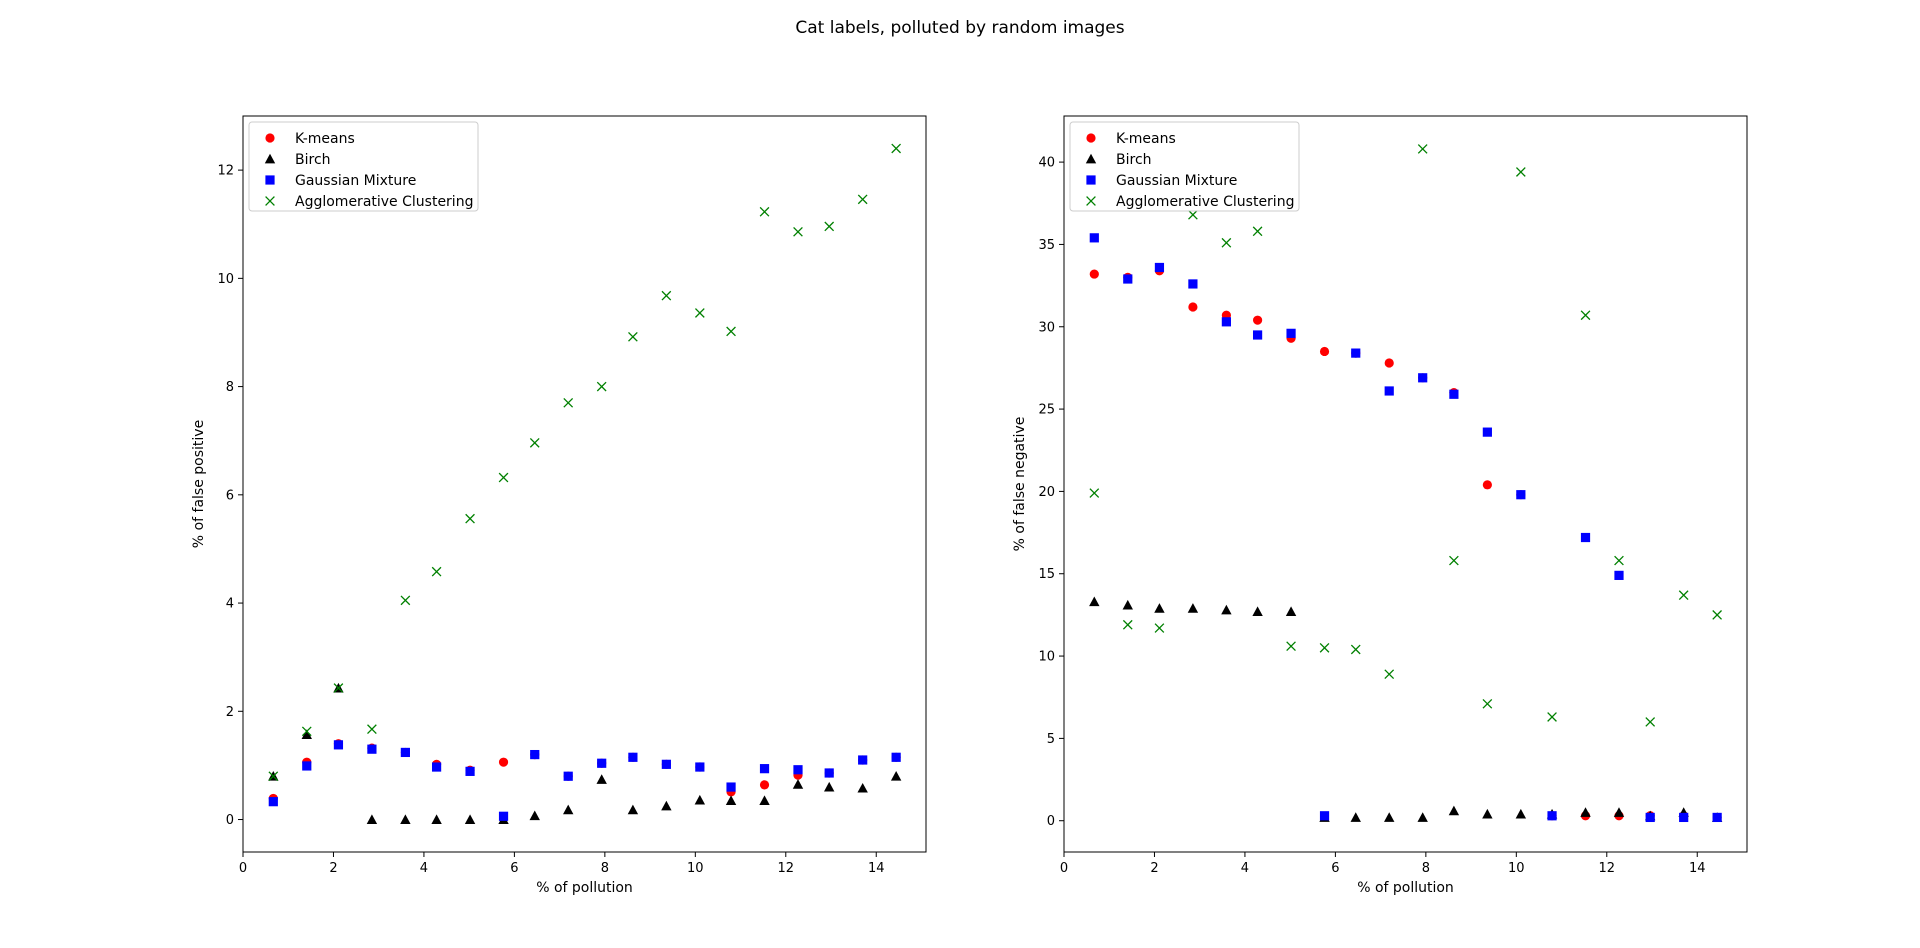 This screenshot has height=948, width=1920. I want to click on y-tick-label: 30, so click(1046, 327).